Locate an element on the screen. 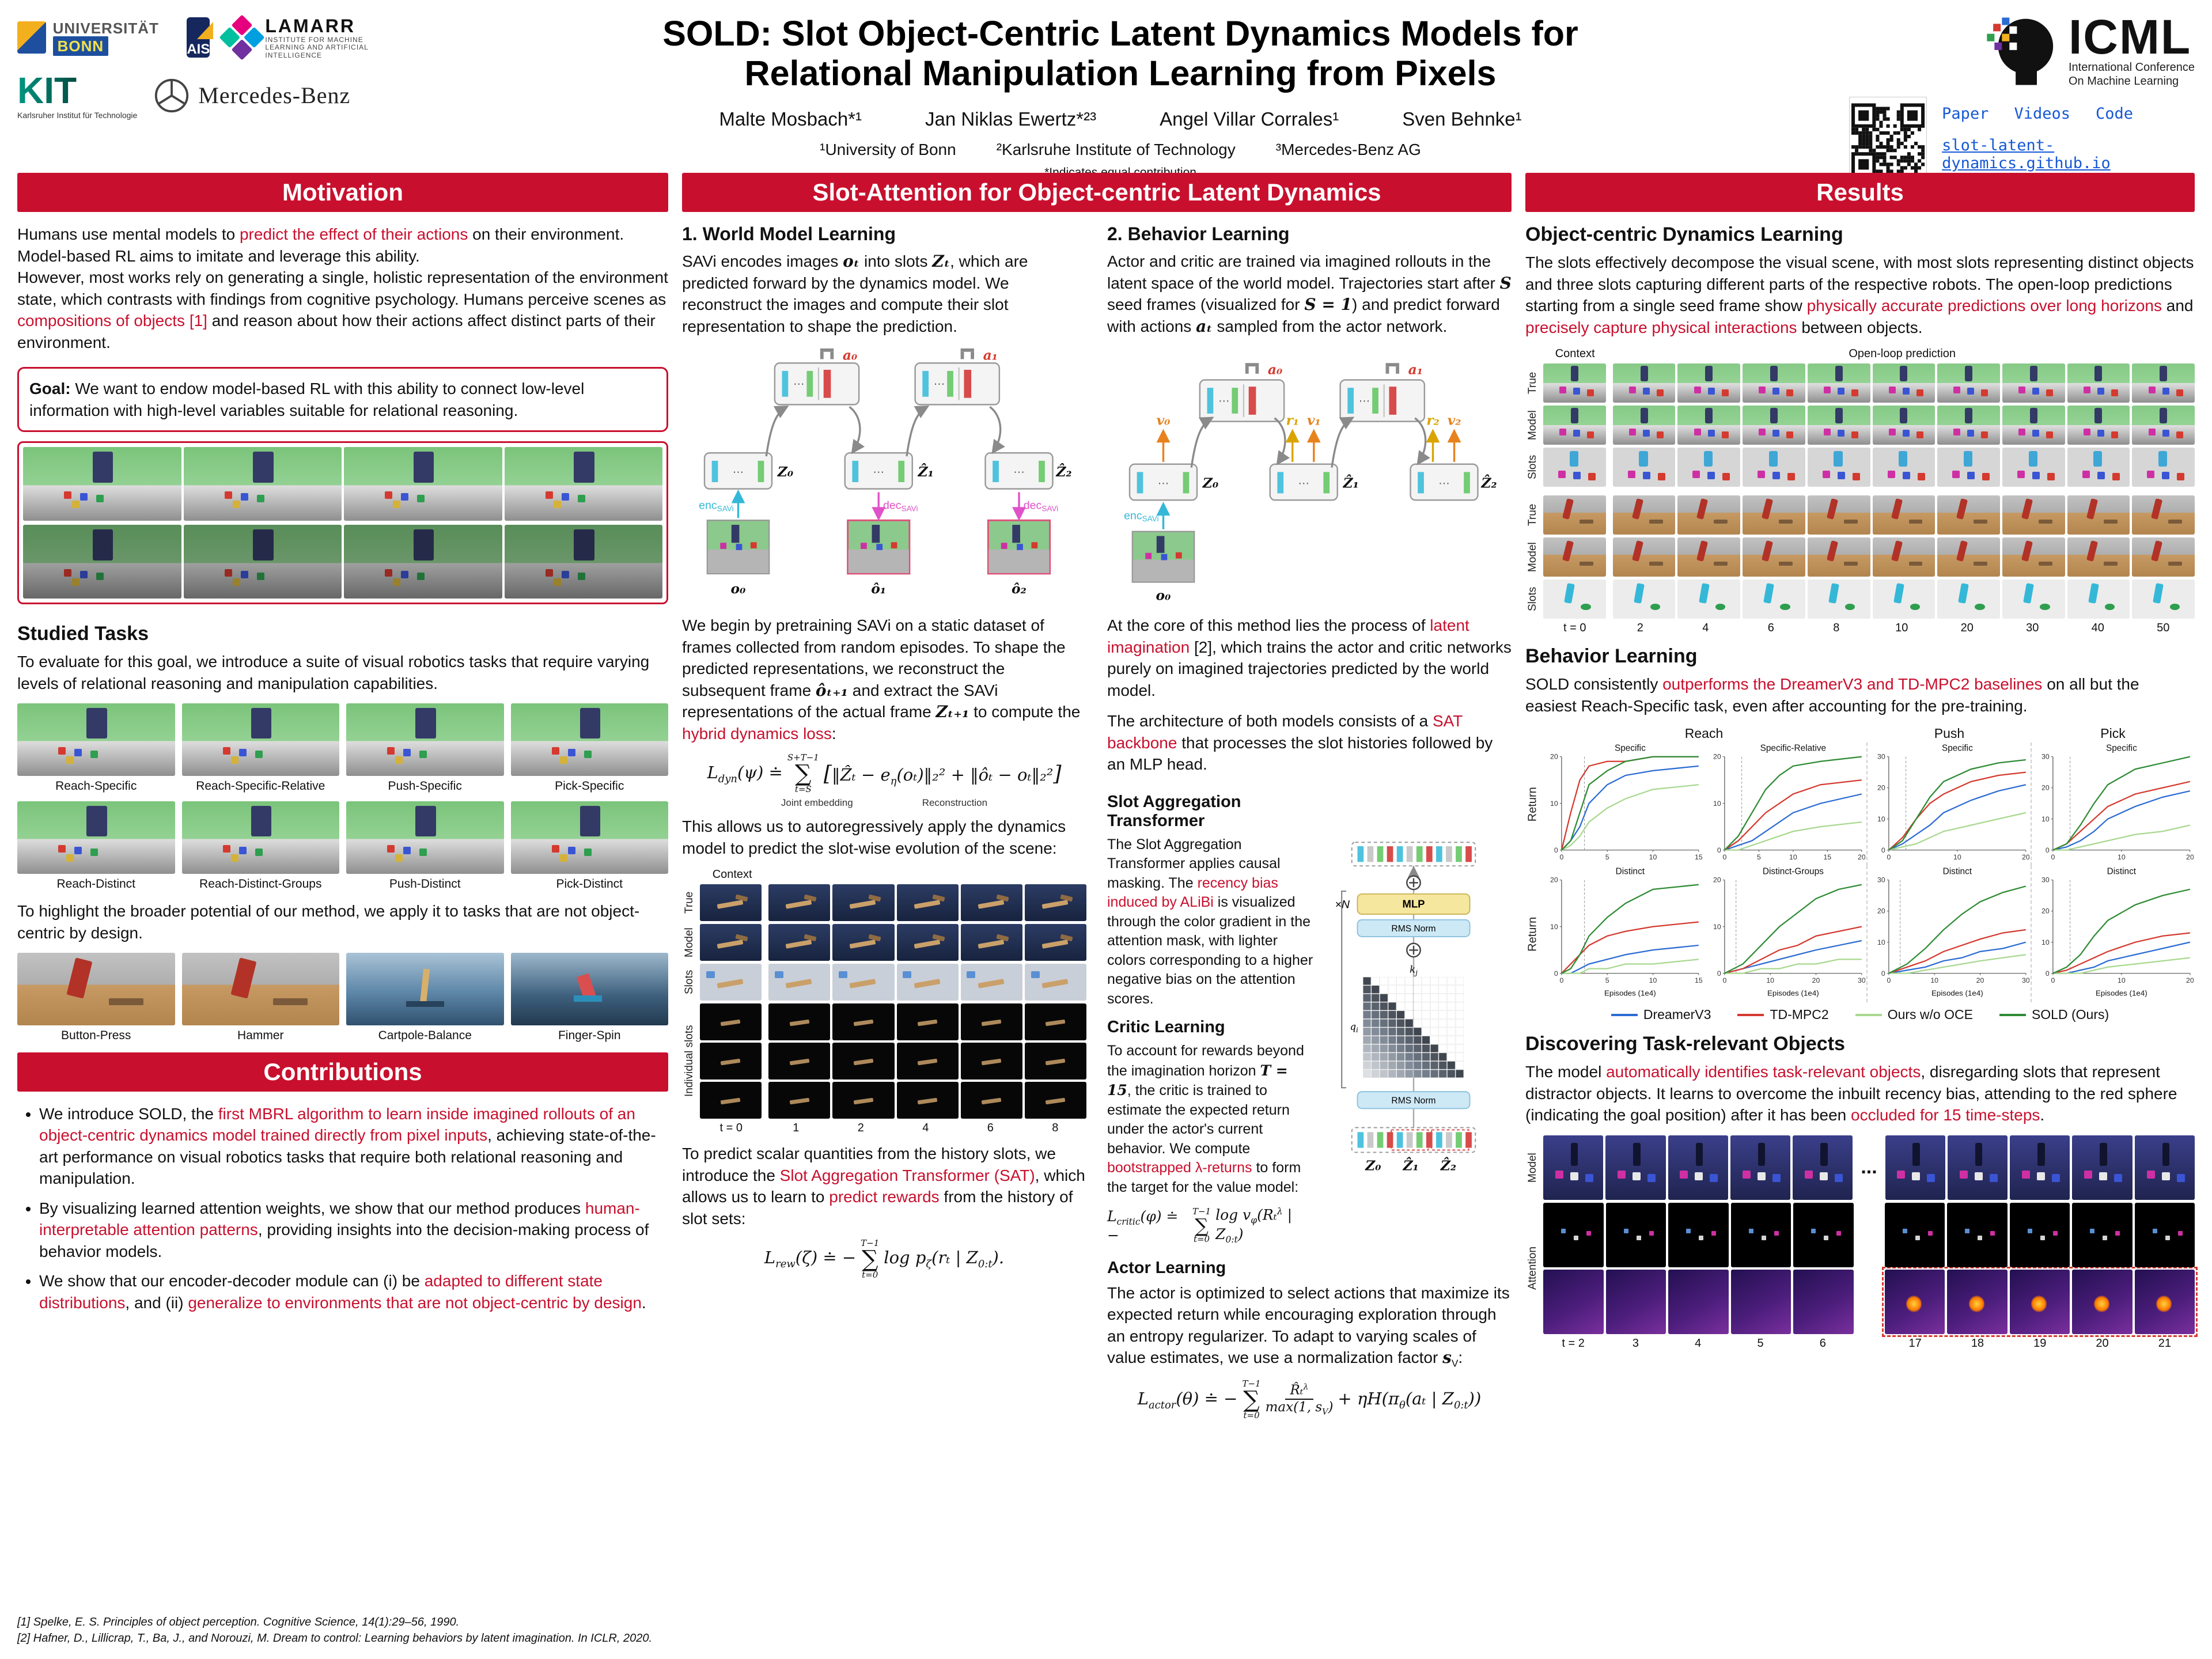  residual-add-icon is located at coordinates (1413, 883).